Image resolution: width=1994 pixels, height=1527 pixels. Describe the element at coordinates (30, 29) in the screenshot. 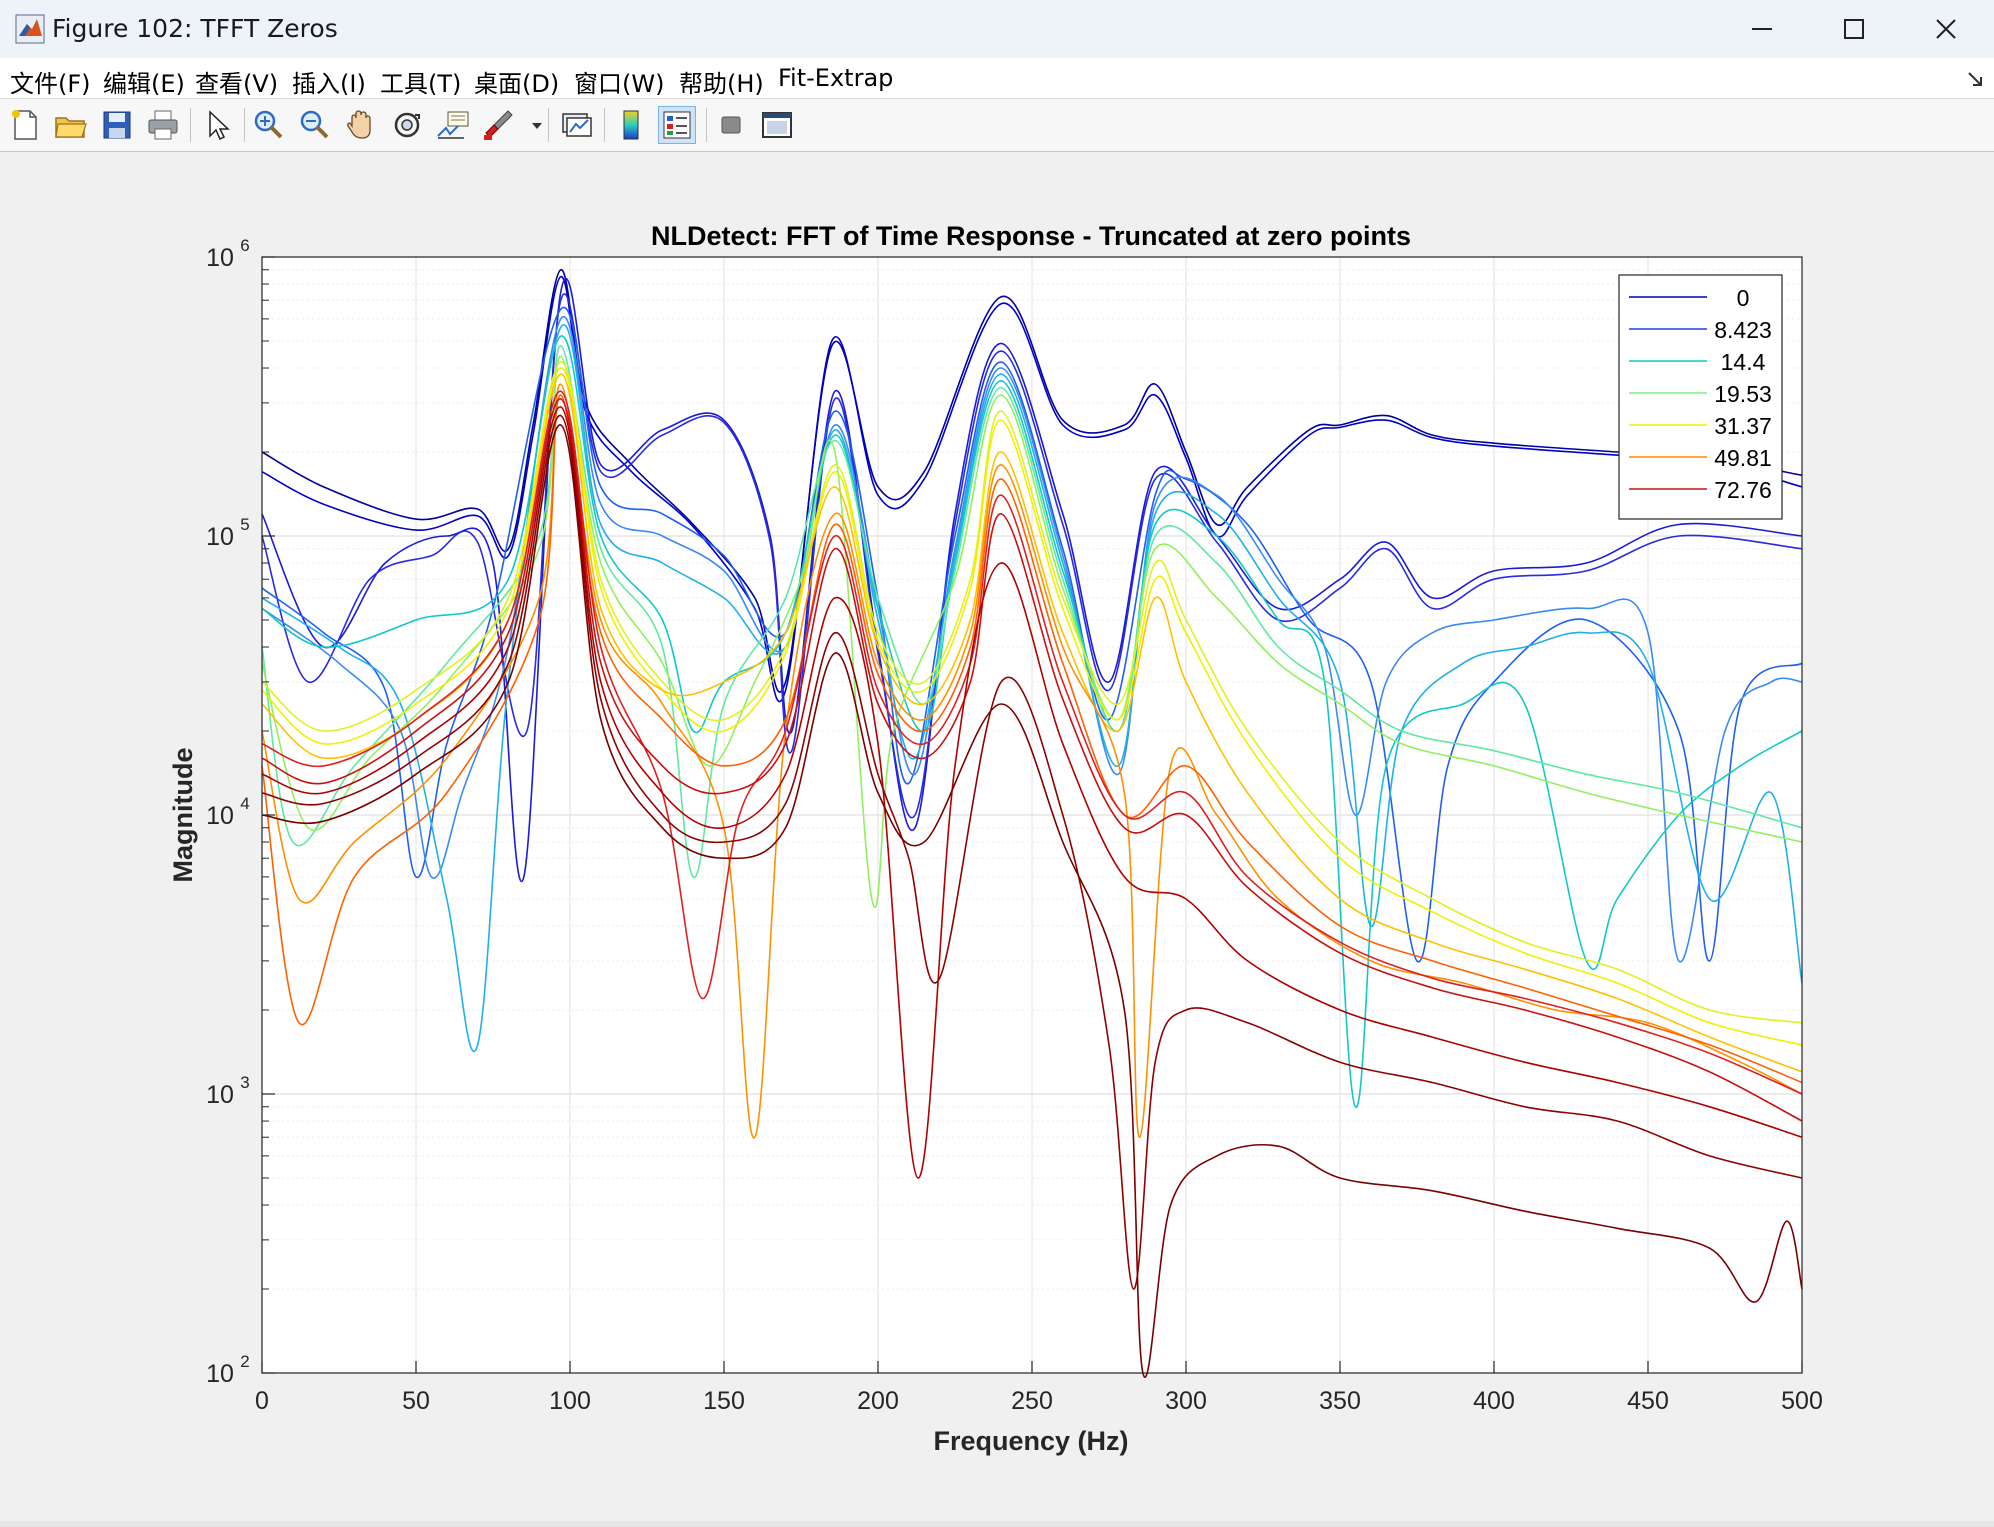

I see `matlab-app-icon` at that location.